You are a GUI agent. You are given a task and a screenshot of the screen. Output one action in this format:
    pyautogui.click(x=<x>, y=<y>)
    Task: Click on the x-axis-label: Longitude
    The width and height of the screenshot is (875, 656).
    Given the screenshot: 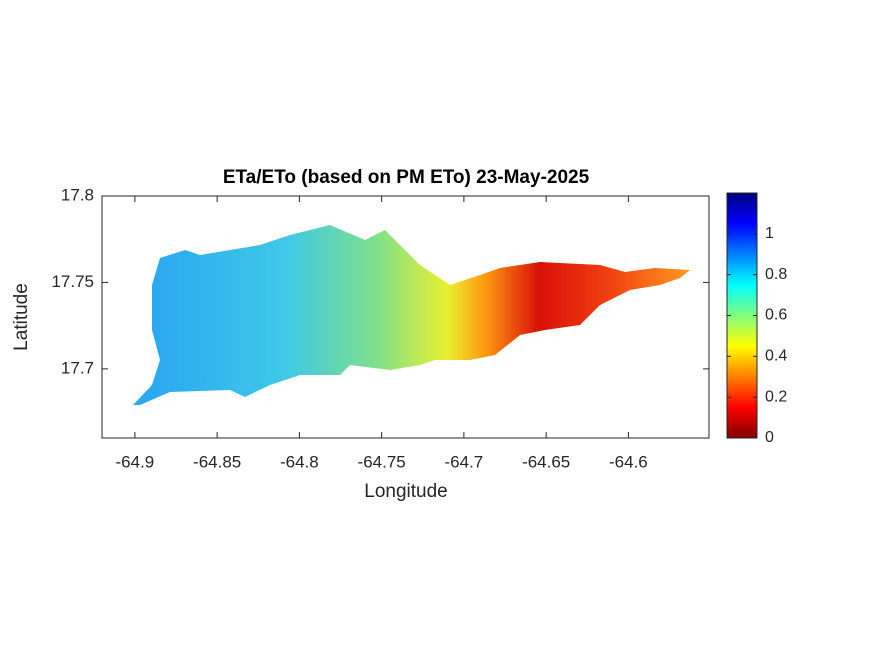 What is the action you would take?
    pyautogui.click(x=405, y=491)
    